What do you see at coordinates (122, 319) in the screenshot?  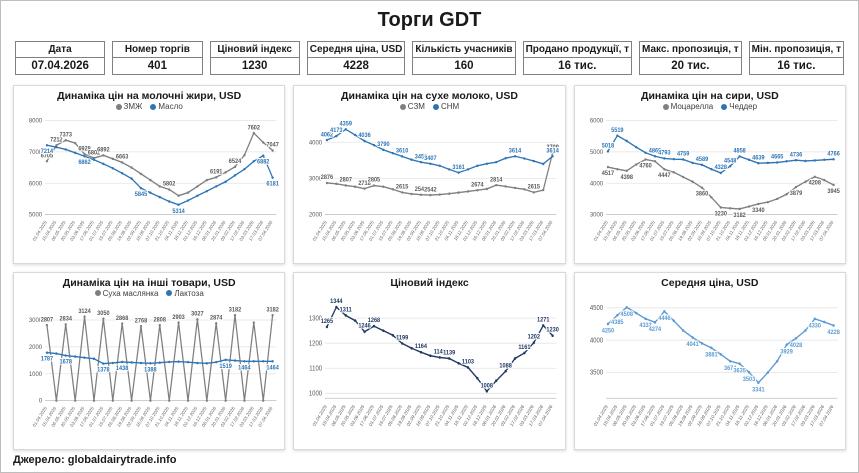 I see `svg-text: 2868` at bounding box center [122, 319].